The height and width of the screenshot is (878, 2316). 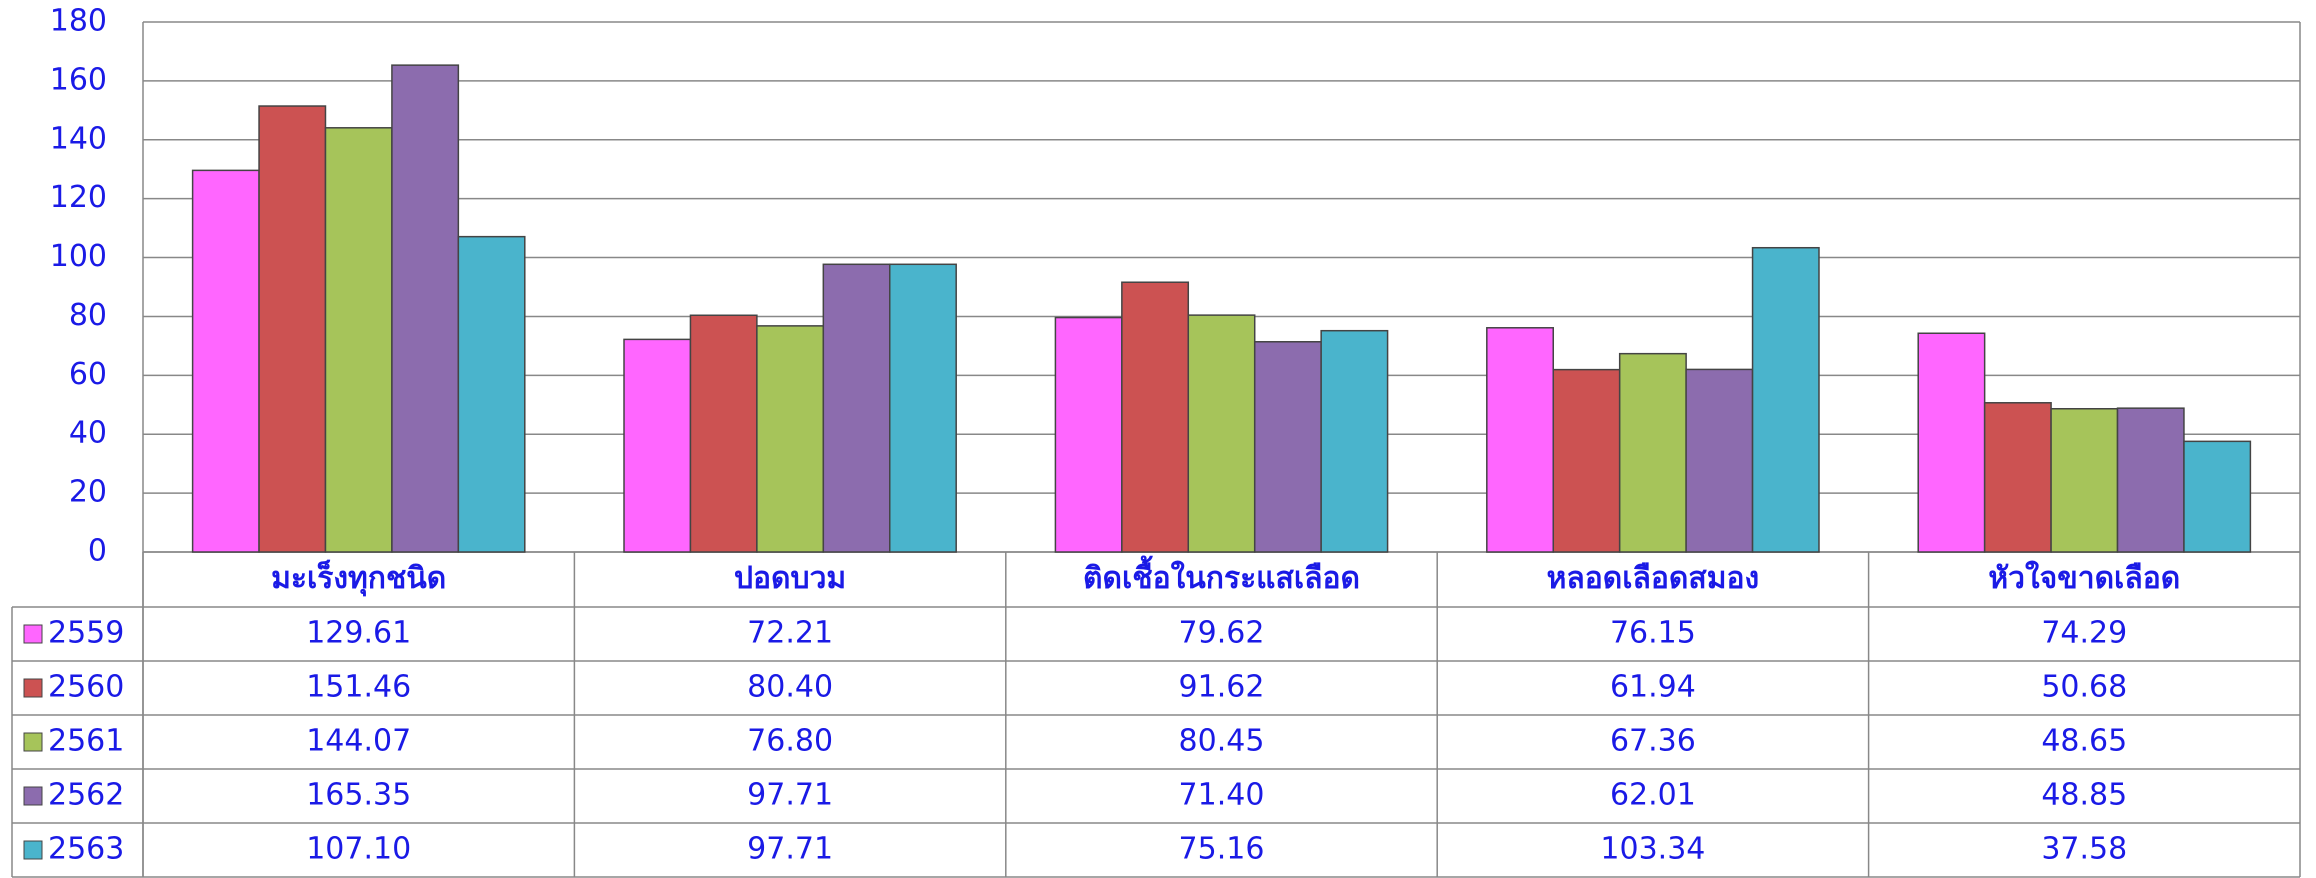 What do you see at coordinates (88, 315) in the screenshot?
I see `y-tick-label: 80` at bounding box center [88, 315].